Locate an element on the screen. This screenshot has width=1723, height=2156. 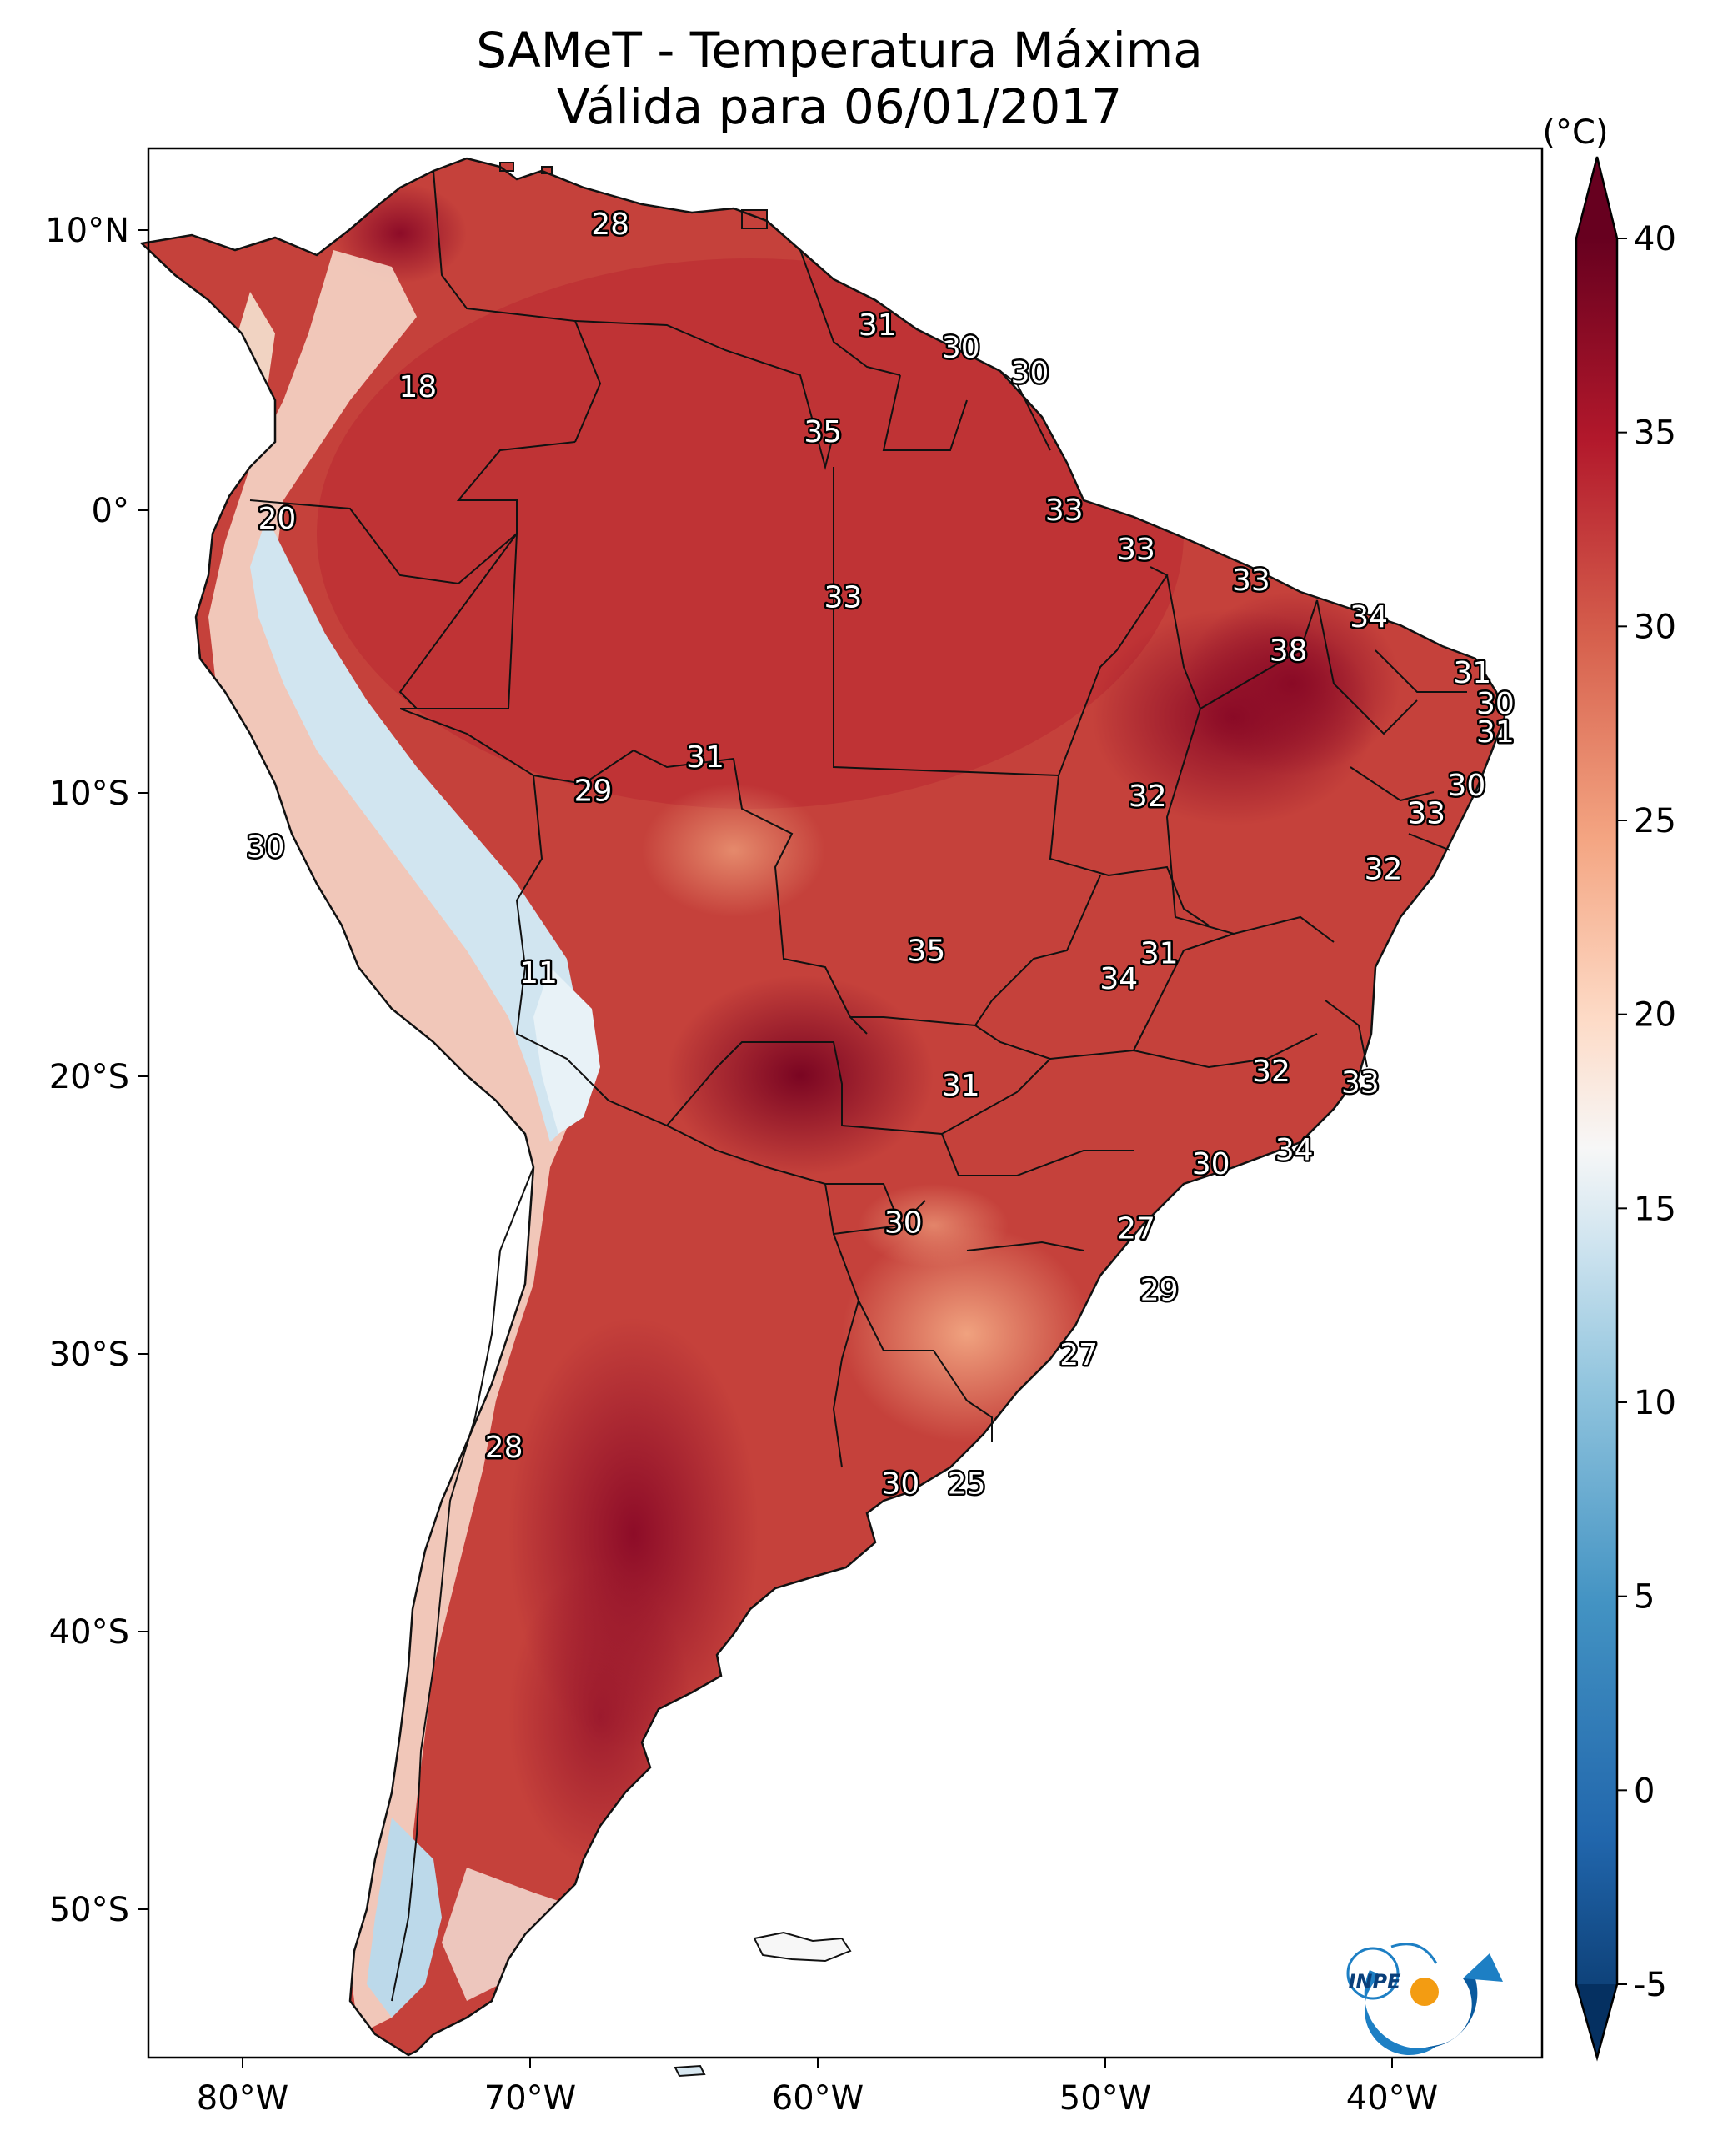
longitude-axis: 80°W 70°W 60°W 50°W 40°W is located at coordinates (817, 2088).